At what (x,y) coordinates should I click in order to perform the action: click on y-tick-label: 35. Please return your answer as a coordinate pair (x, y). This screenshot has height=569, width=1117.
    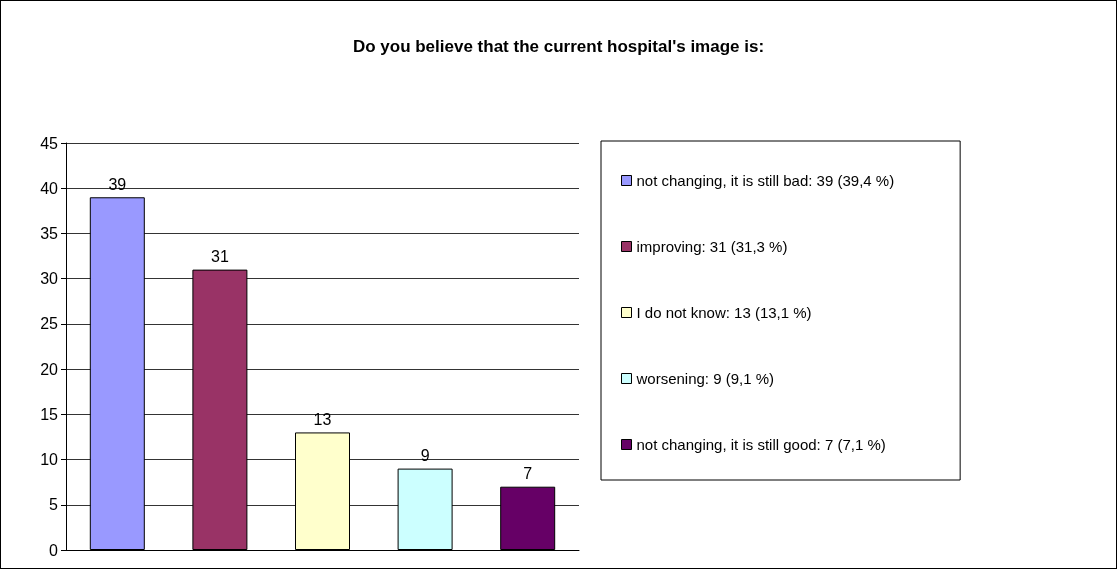
    Looking at the image, I should click on (49, 233).